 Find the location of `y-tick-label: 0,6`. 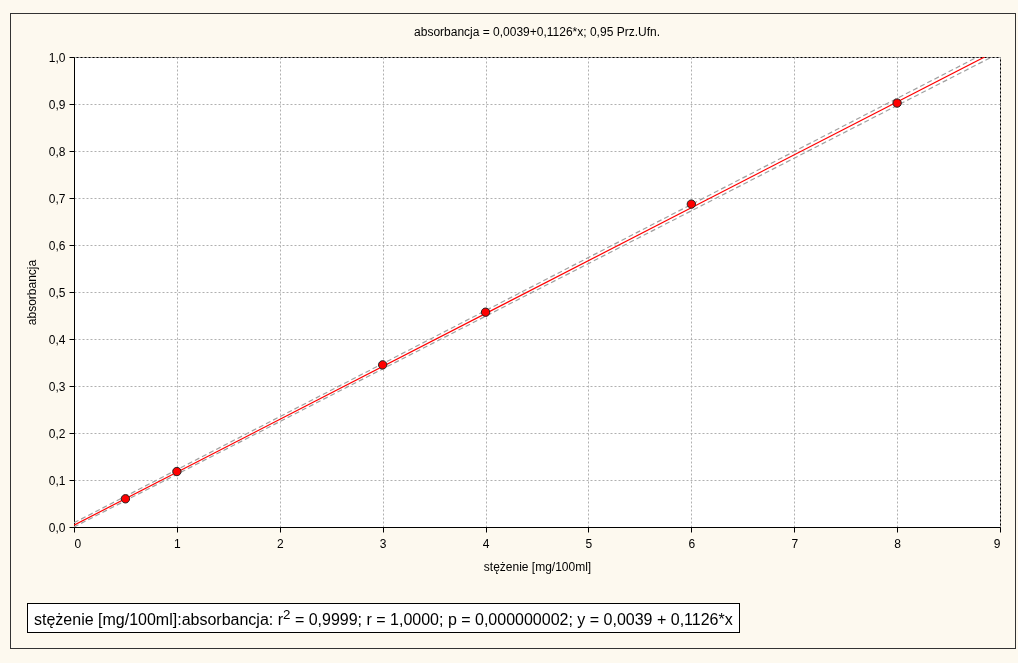

y-tick-label: 0,6 is located at coordinates (57, 245).